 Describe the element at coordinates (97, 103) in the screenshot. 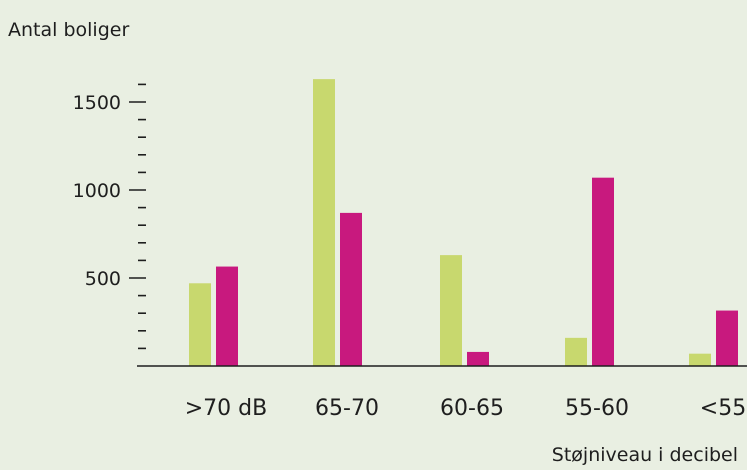

I see `y-tick-label: 1500` at that location.